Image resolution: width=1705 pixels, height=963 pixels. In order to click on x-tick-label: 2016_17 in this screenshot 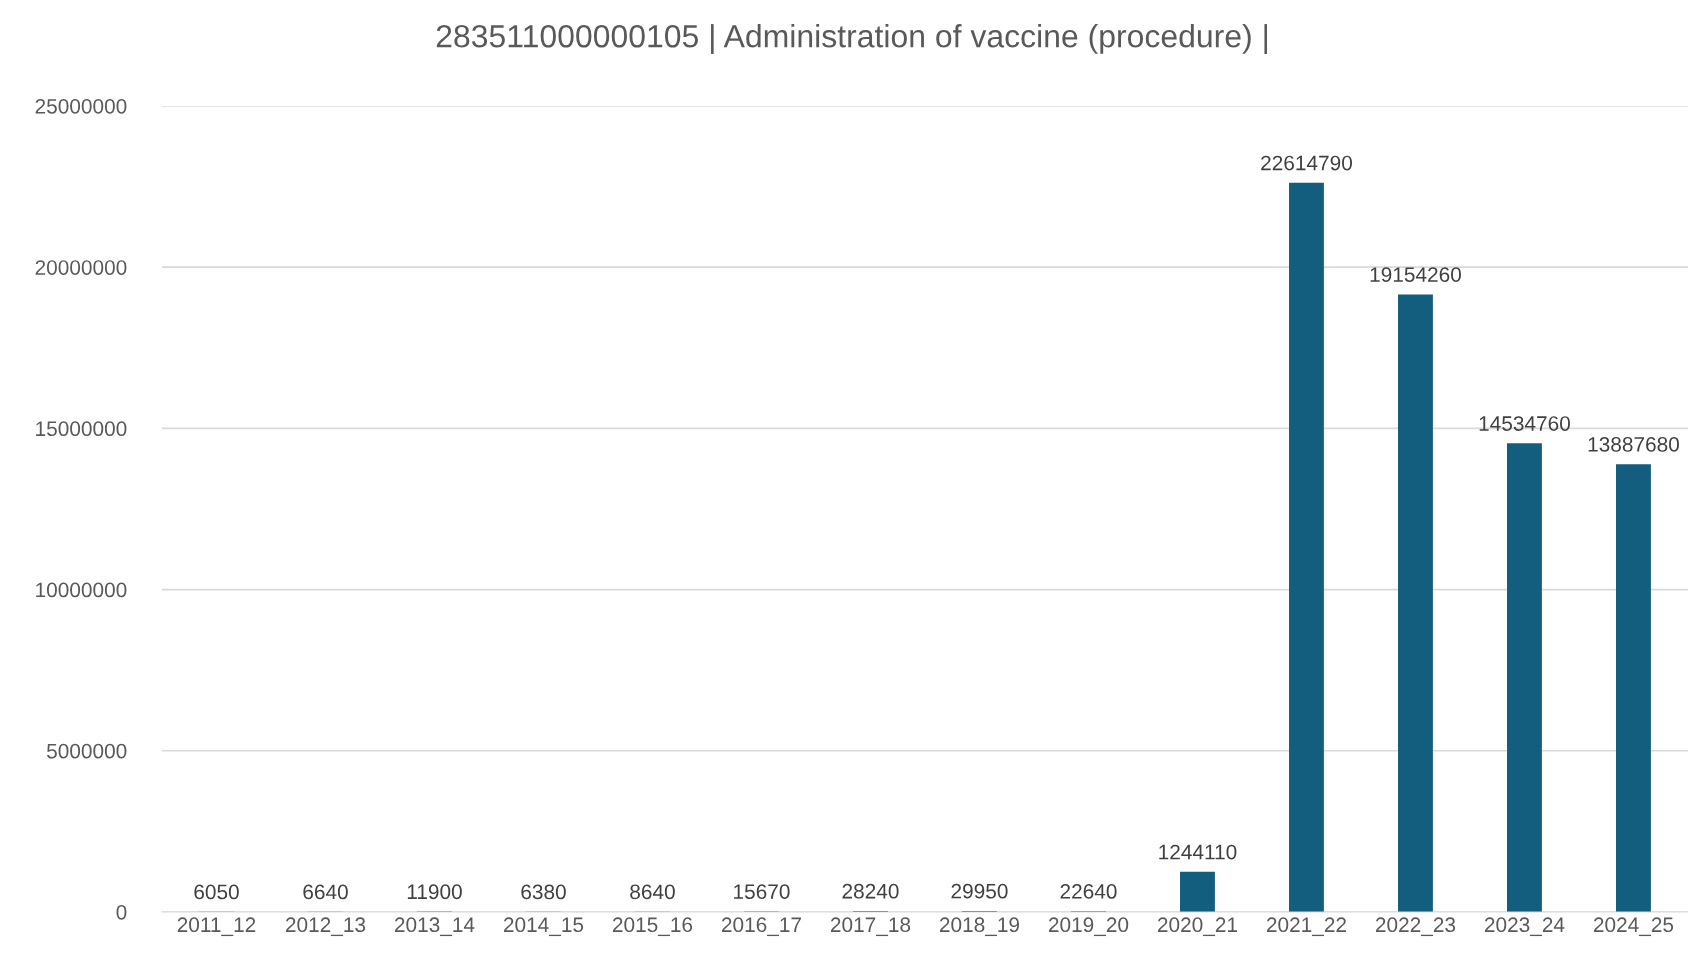, I will do `click(761, 927)`.